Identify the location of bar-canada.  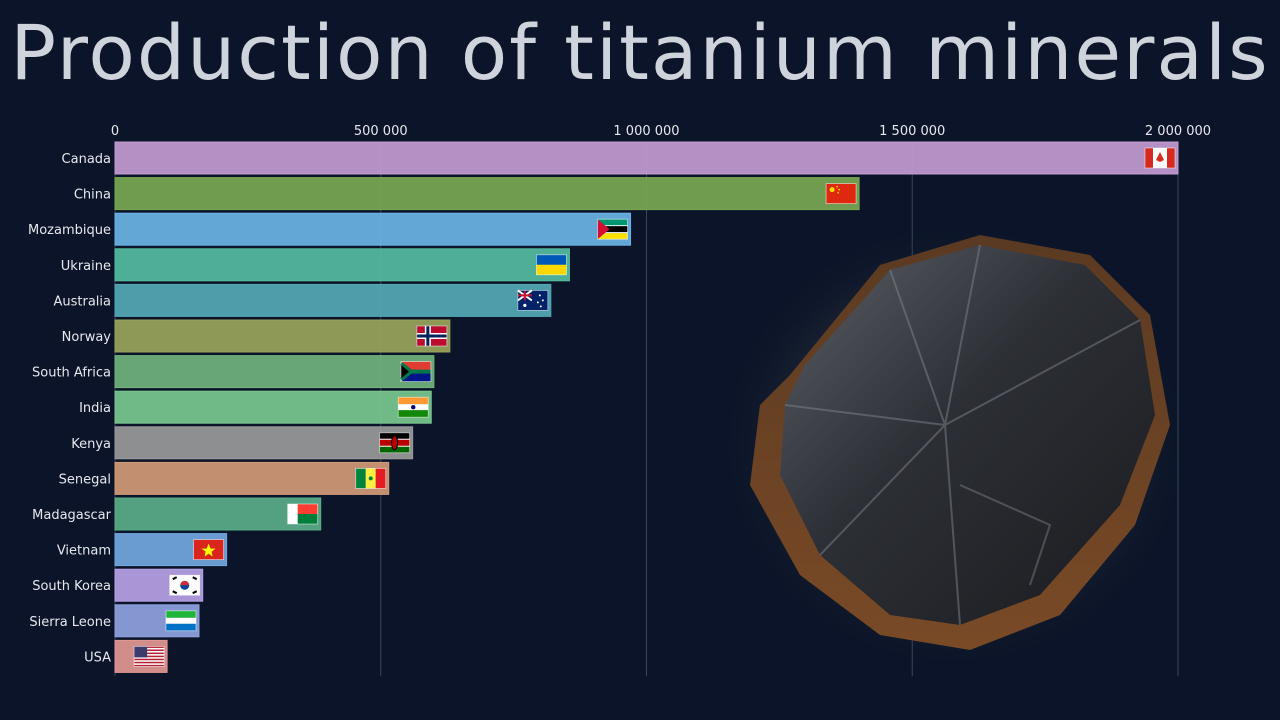
(646, 158).